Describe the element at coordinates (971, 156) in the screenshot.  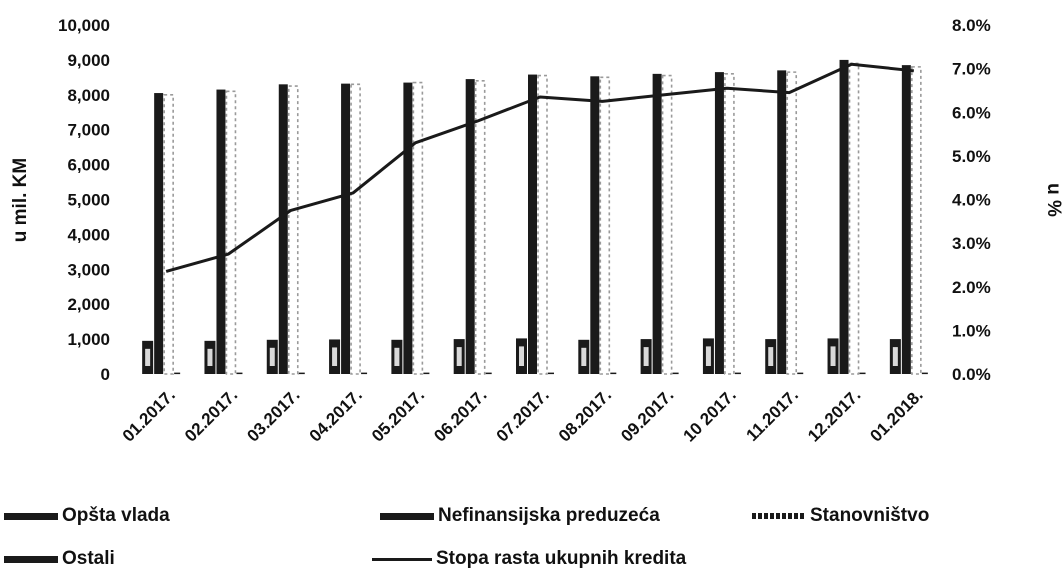
I see `y2-tick-label: 5.0%` at that location.